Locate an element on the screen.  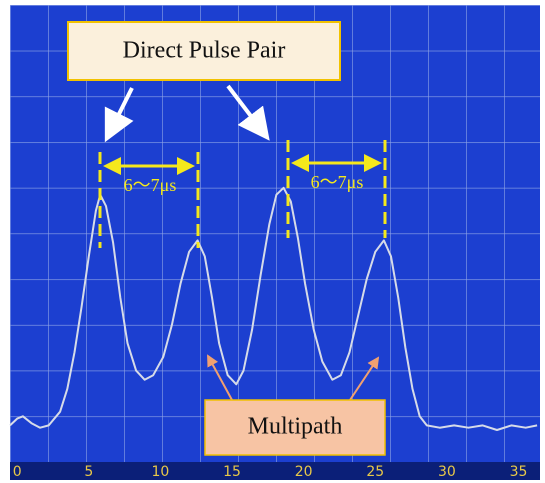
x-tick-label: 35 is located at coordinates (519, 472).